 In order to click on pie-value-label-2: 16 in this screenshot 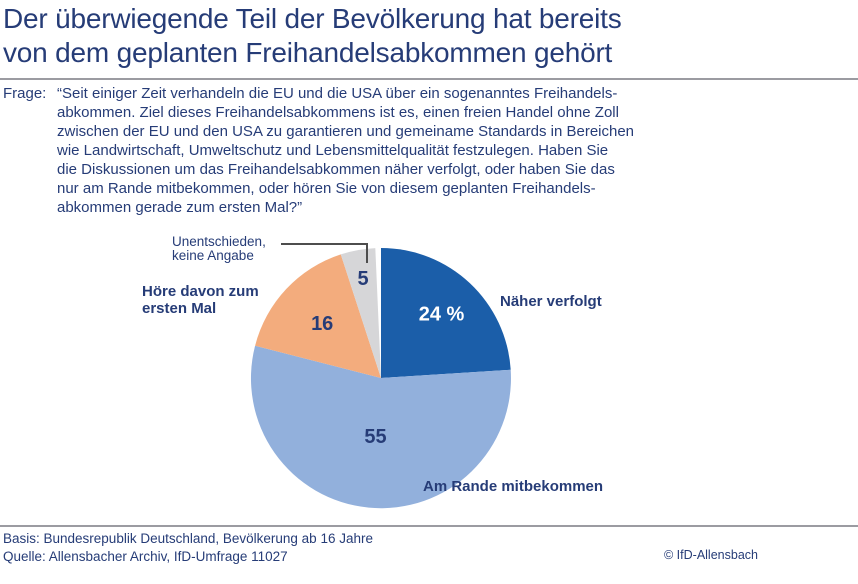, I will do `click(322, 324)`.